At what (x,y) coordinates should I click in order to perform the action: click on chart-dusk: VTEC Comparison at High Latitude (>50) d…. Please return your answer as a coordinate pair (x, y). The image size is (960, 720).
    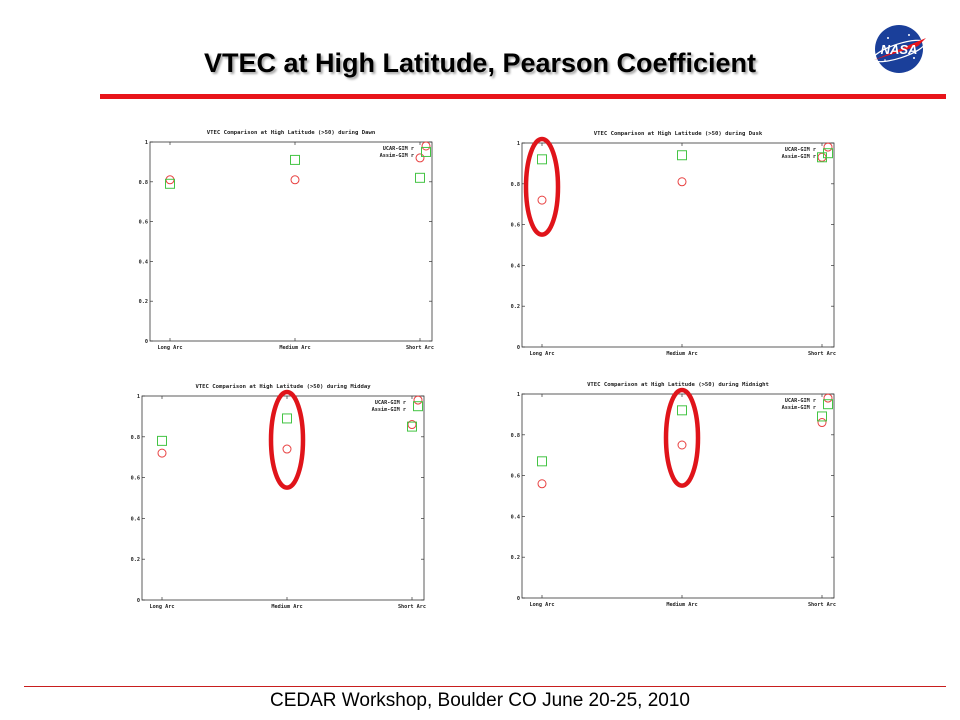
    Looking at the image, I should click on (673, 244).